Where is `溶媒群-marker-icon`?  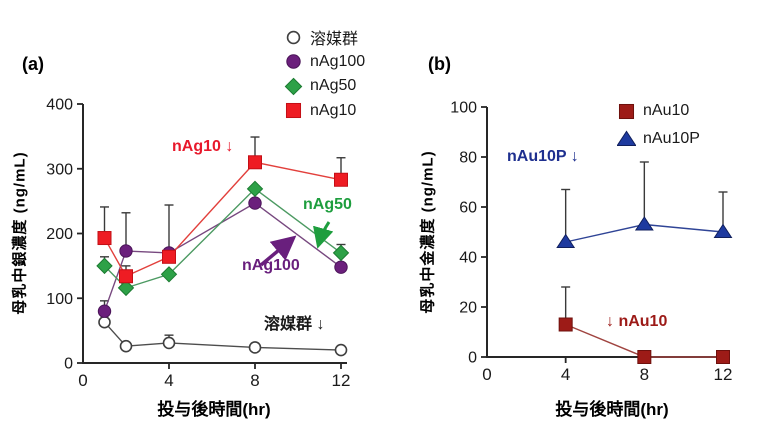
溶媒群-marker-icon is located at coordinates (293, 37).